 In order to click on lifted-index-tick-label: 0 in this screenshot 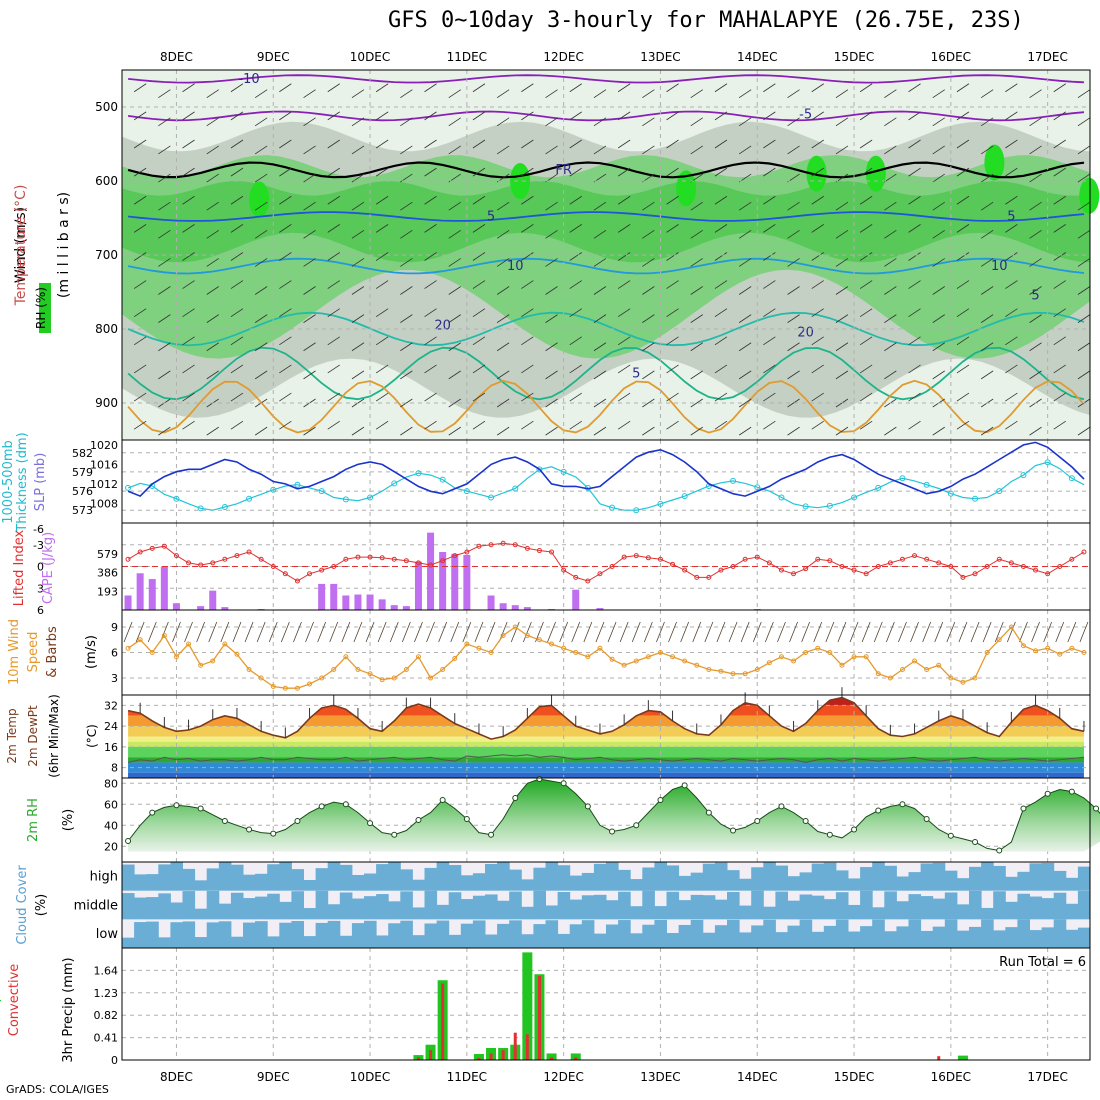, I will do `click(40, 567)`.